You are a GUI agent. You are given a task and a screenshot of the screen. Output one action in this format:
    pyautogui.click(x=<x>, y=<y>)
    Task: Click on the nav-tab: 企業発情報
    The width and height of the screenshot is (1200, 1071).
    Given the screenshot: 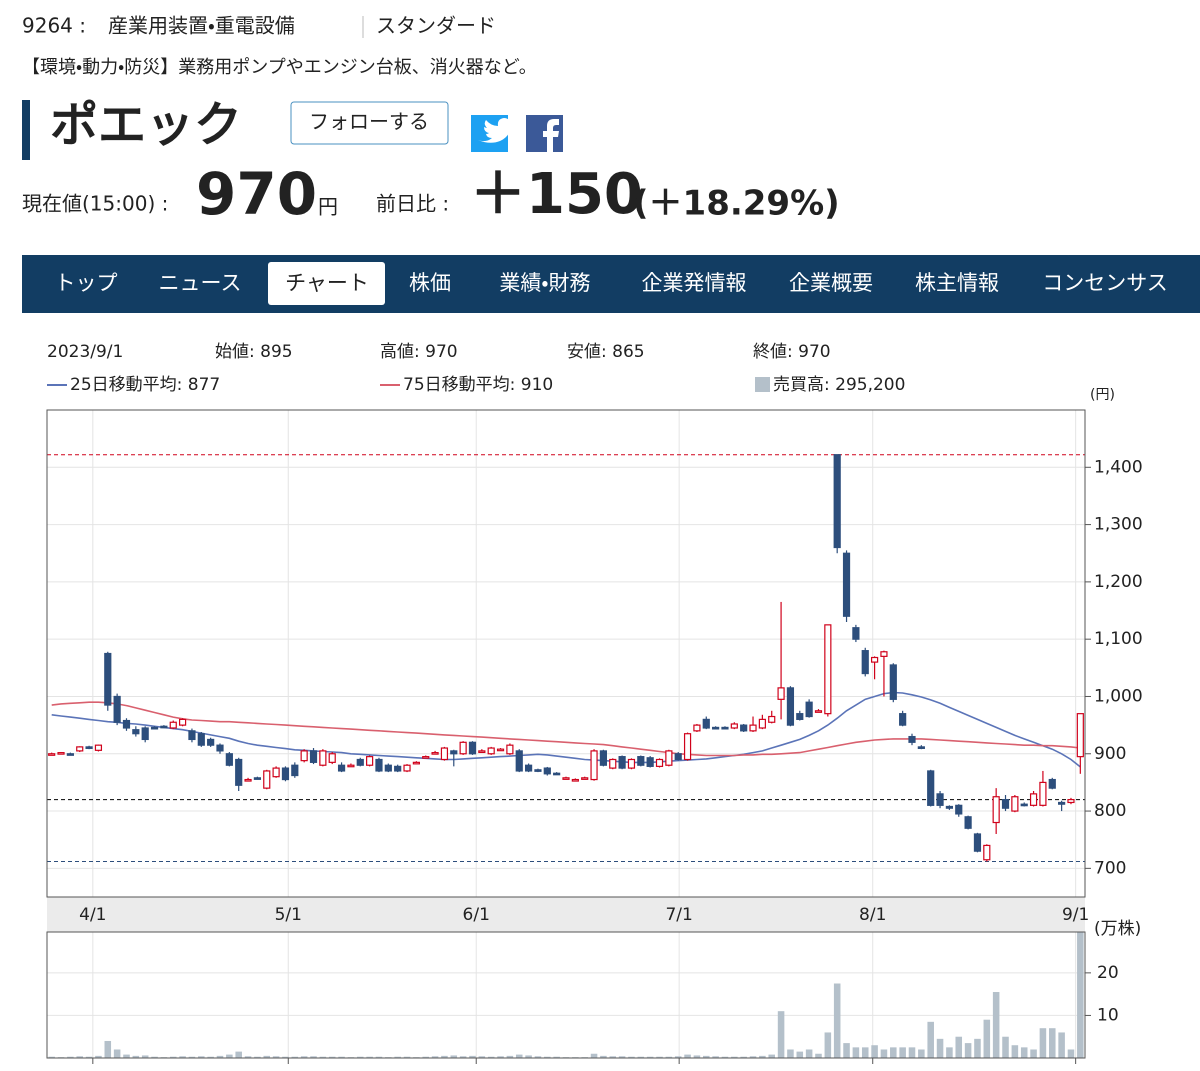 What is the action you would take?
    pyautogui.click(x=694, y=283)
    